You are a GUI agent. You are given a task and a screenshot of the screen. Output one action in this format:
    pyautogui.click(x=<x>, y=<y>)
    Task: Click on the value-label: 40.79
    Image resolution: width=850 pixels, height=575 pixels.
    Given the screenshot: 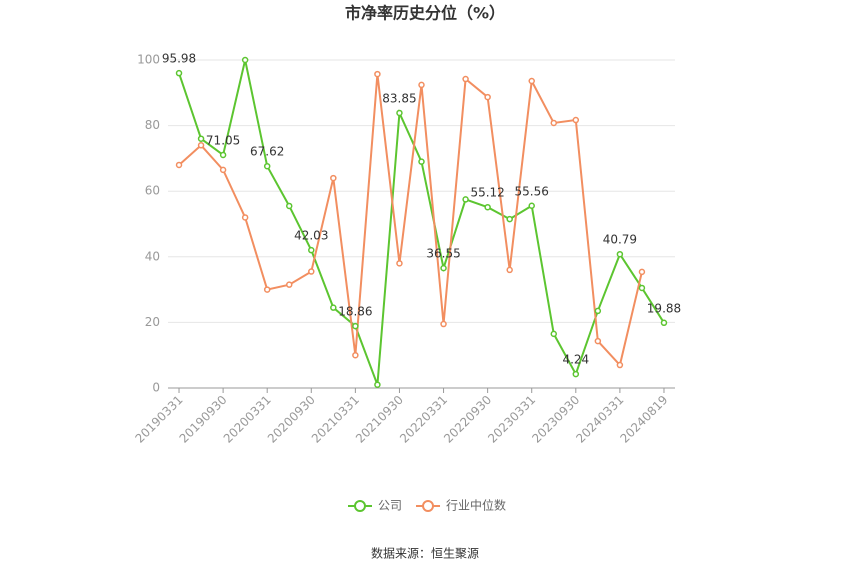 What is the action you would take?
    pyautogui.click(x=620, y=240)
    